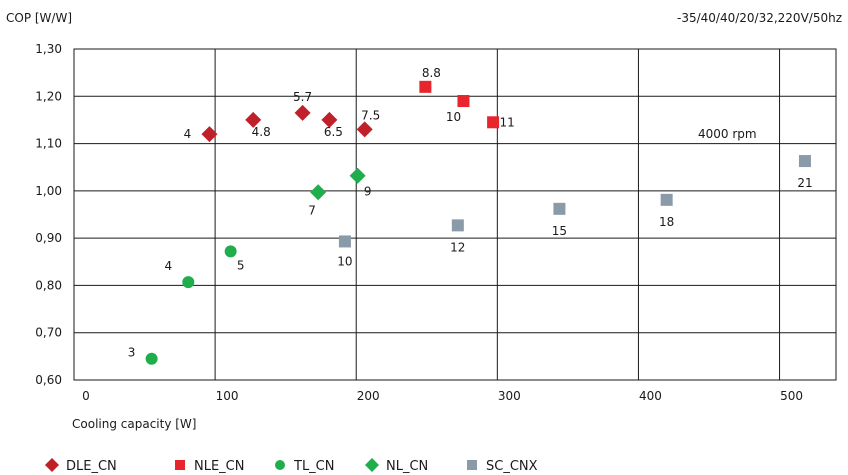  Describe the element at coordinates (48, 333) in the screenshot. I see `y-tick-label: 0,70` at that location.